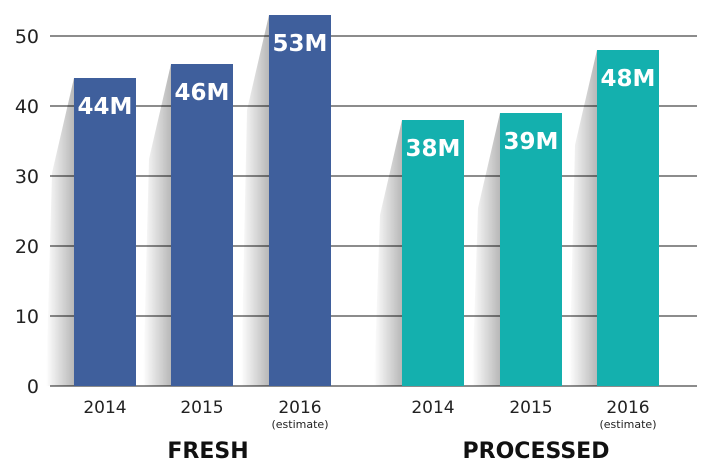 This screenshot has width=707, height=466. I want to click on bar-value-label: 39M, so click(531, 142).